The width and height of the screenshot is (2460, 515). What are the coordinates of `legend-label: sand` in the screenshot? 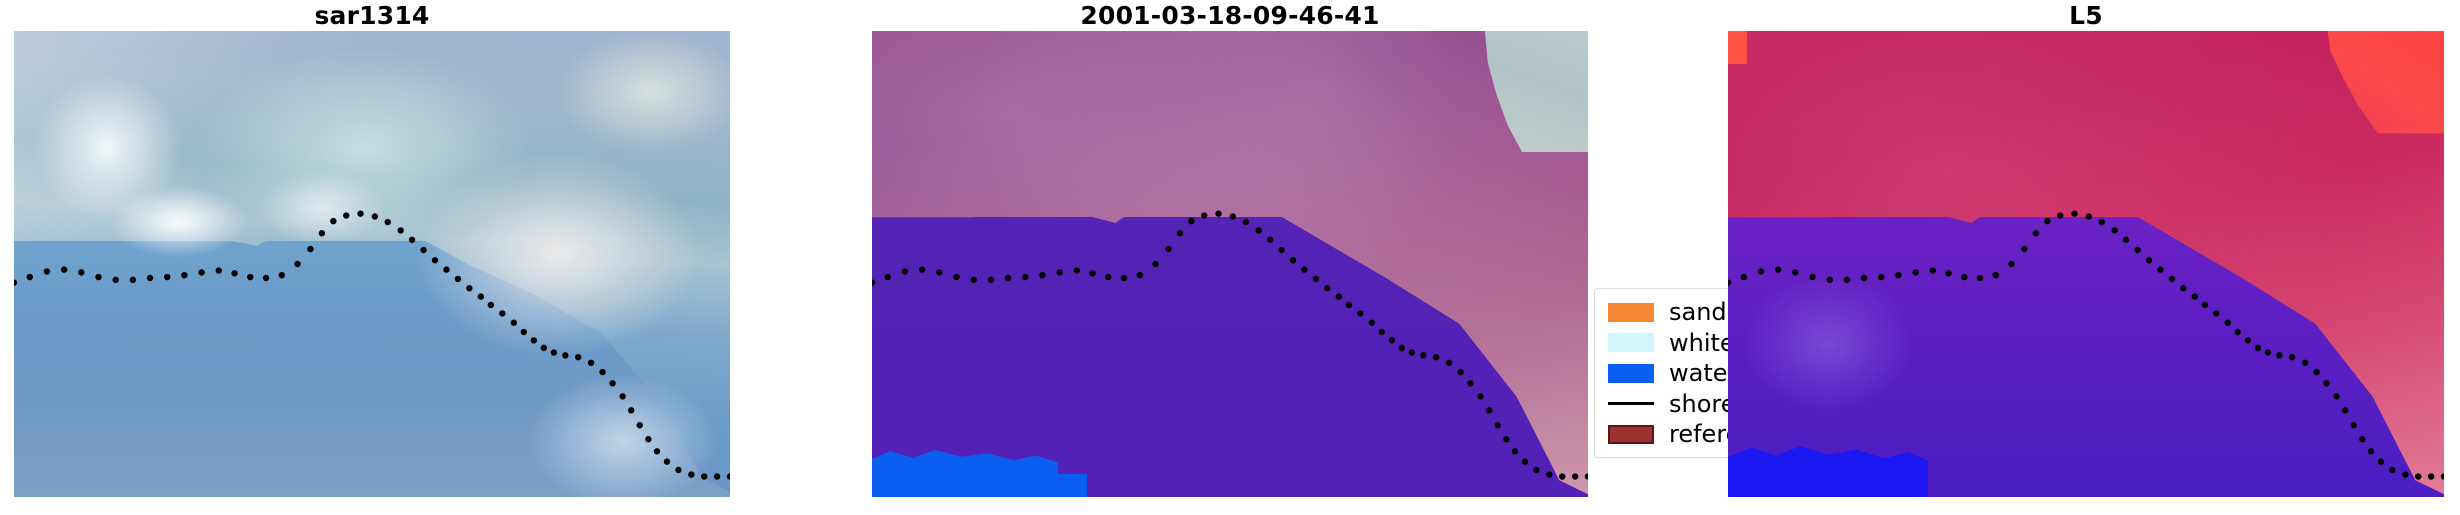 It's located at (1698, 312).